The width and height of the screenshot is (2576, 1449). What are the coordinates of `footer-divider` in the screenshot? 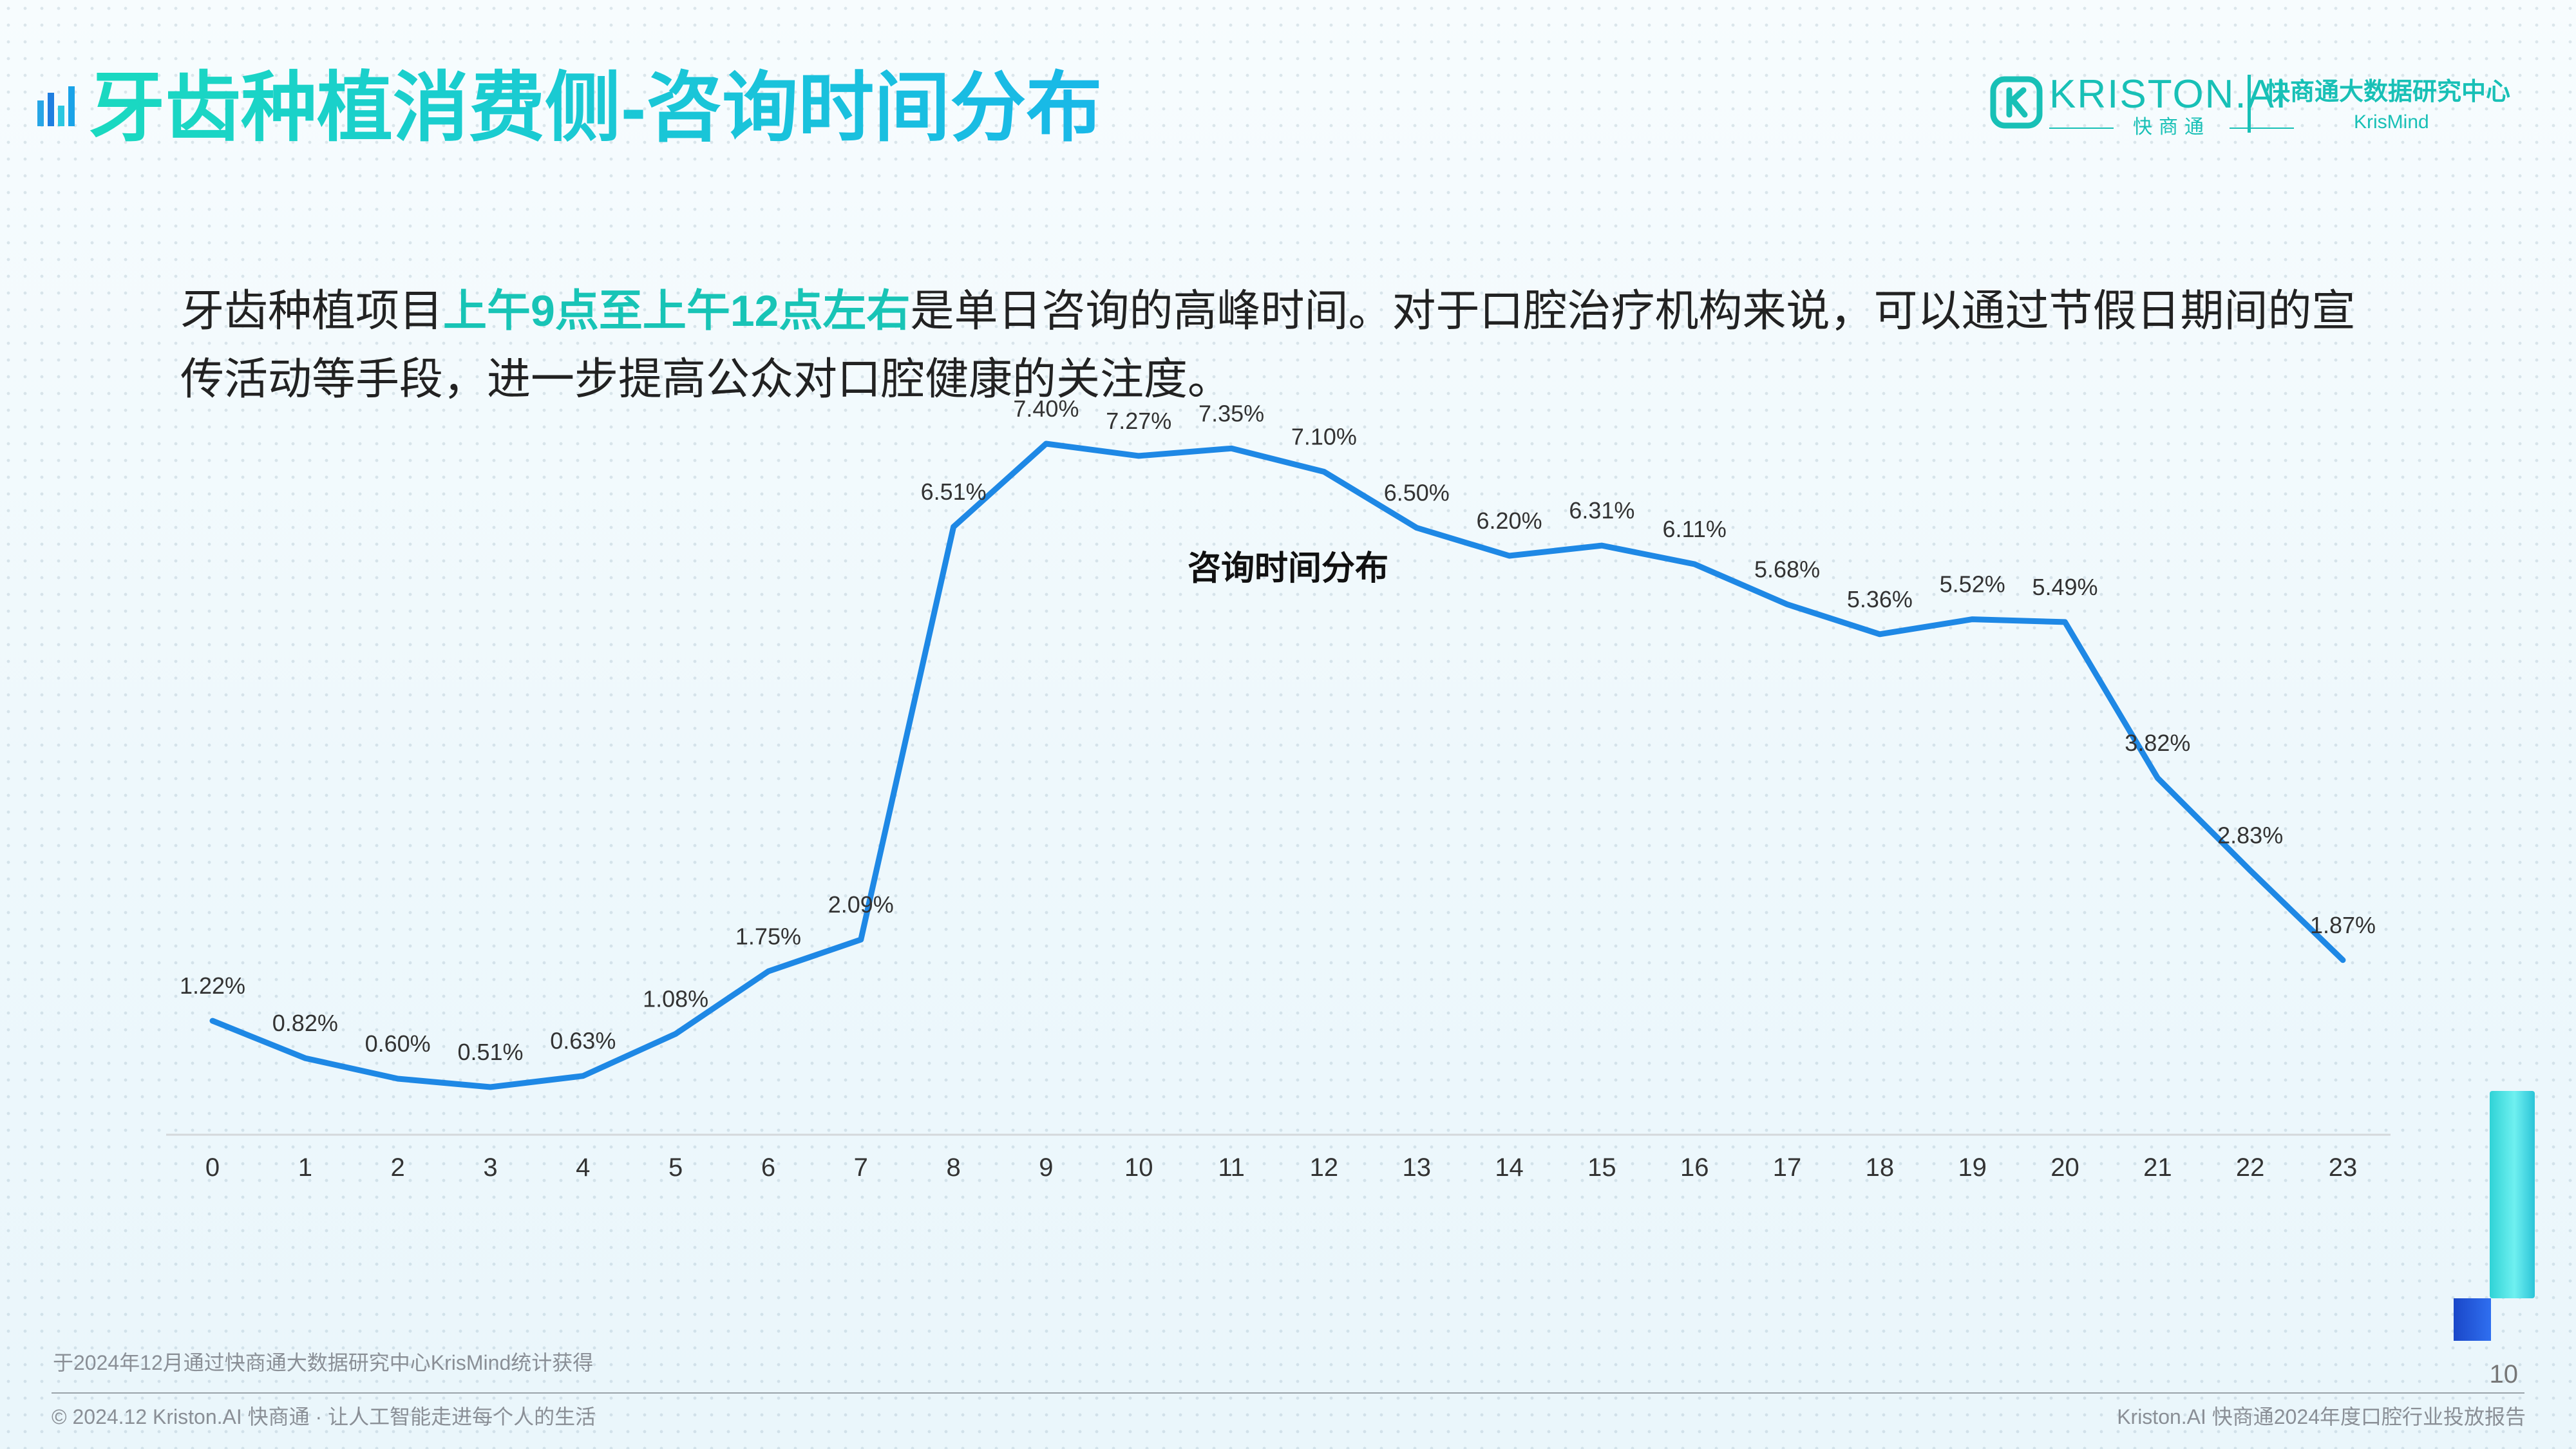 It's located at (1288, 1393).